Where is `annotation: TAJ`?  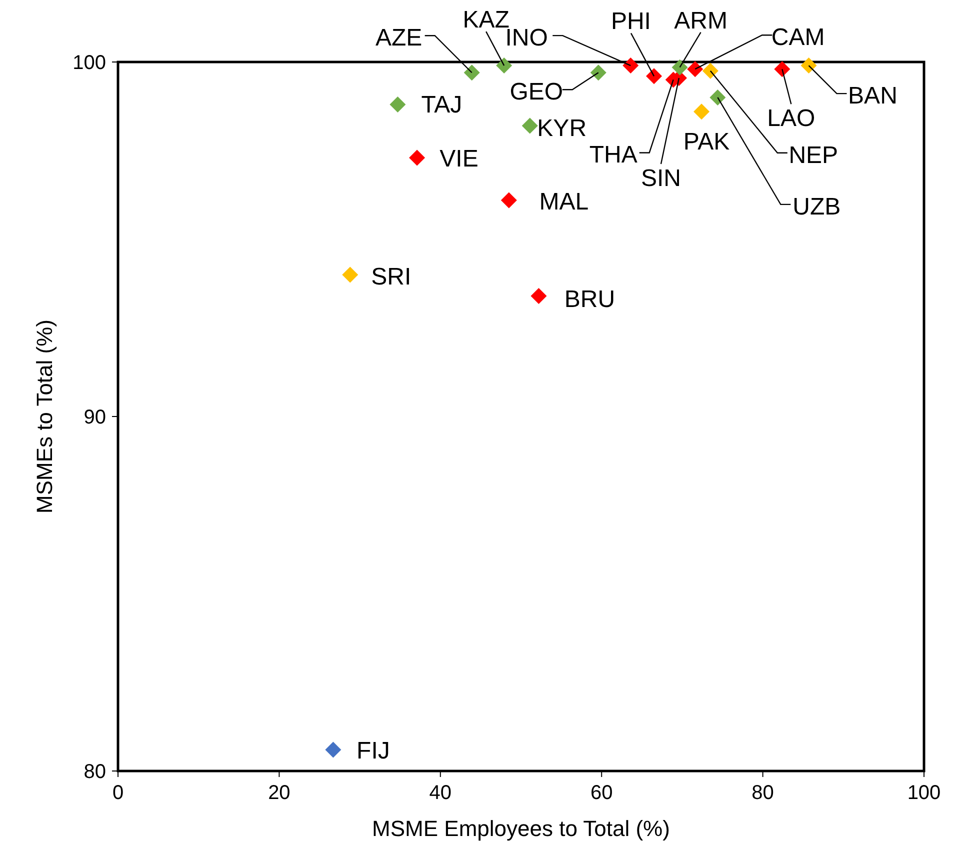 annotation: TAJ is located at coordinates (441, 105).